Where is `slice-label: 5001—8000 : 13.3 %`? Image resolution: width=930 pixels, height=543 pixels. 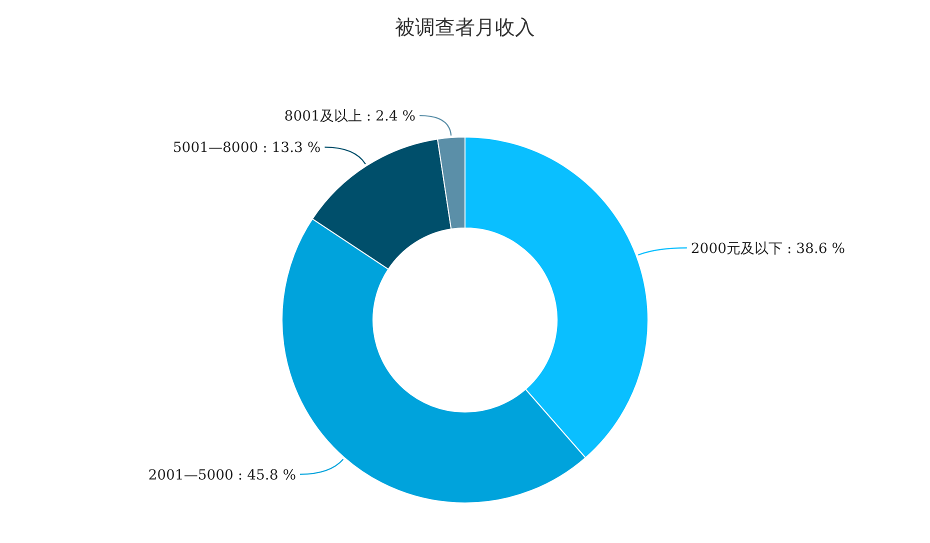 slice-label: 5001—8000 : 13.3 % is located at coordinates (246, 148).